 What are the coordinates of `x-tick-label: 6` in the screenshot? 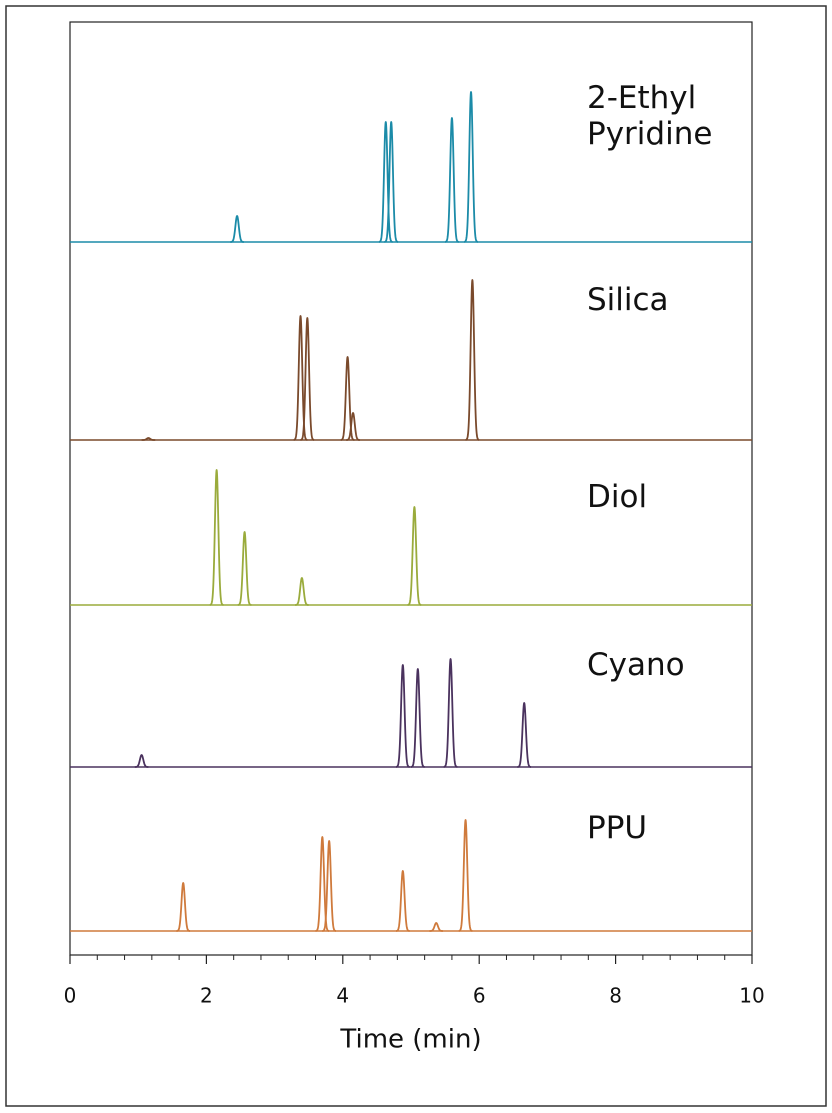 It's located at (479, 996).